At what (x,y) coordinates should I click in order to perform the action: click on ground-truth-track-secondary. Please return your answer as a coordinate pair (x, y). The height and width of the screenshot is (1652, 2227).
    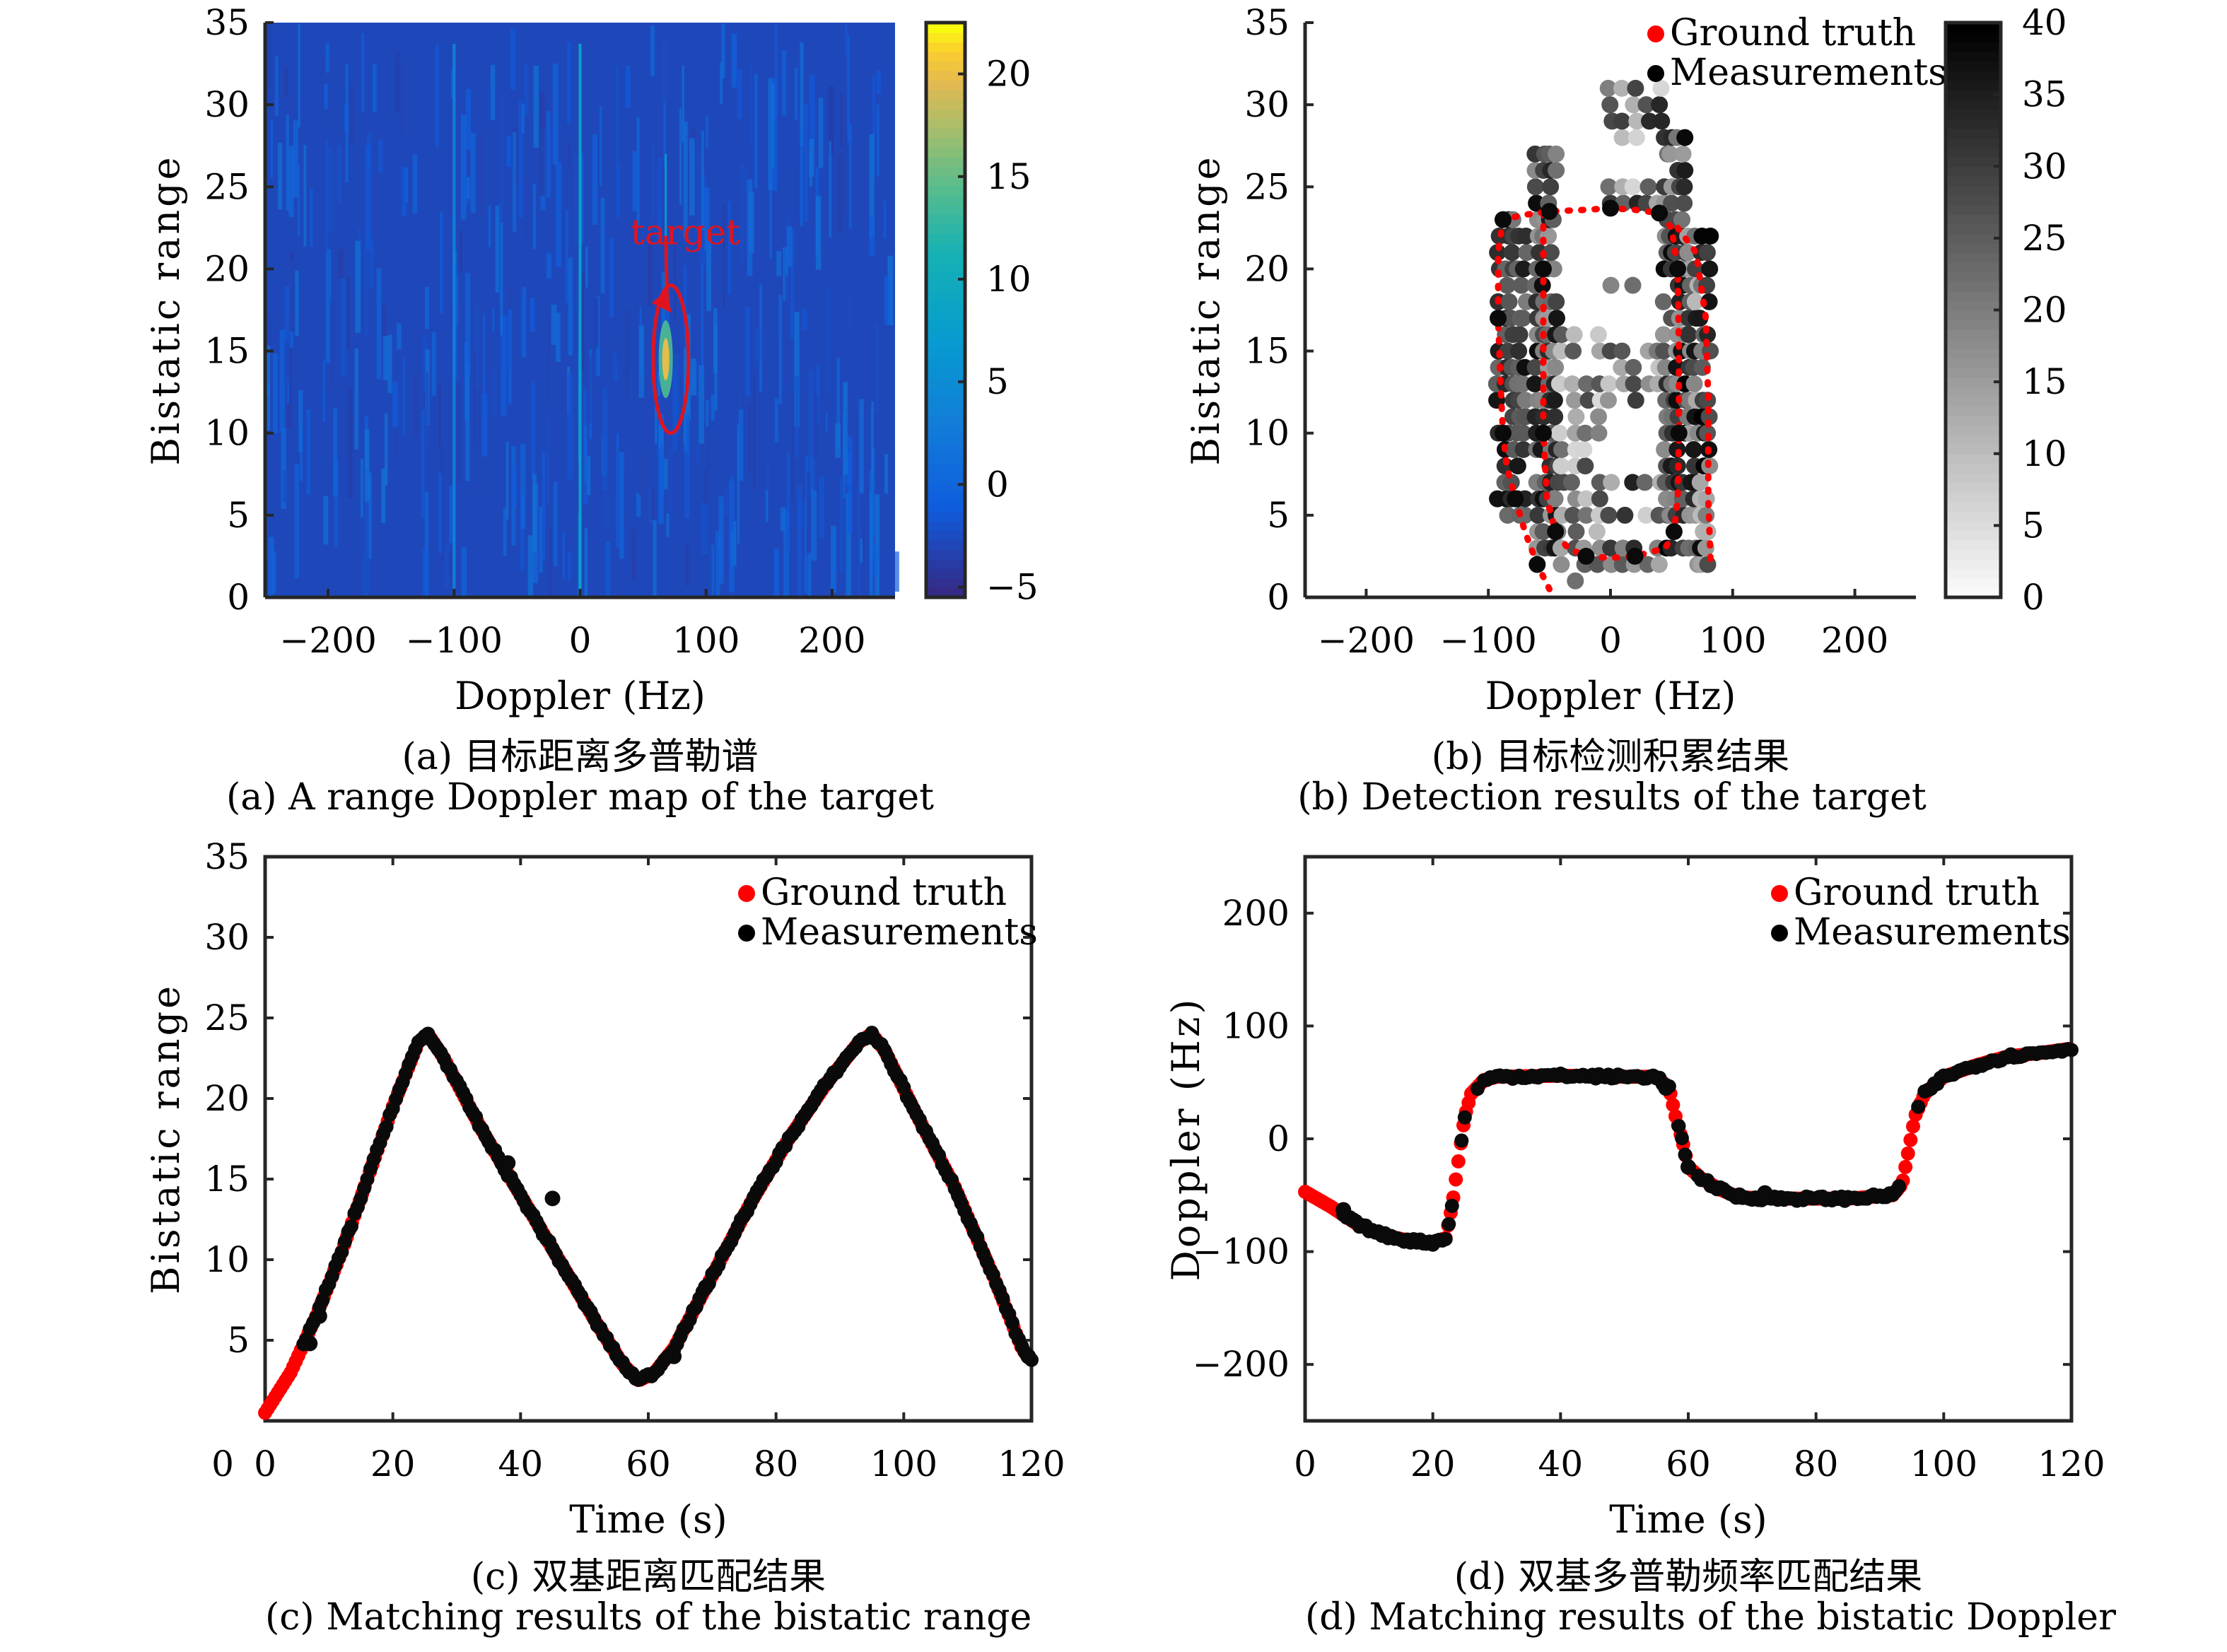
    Looking at the image, I should click on (1694, 396).